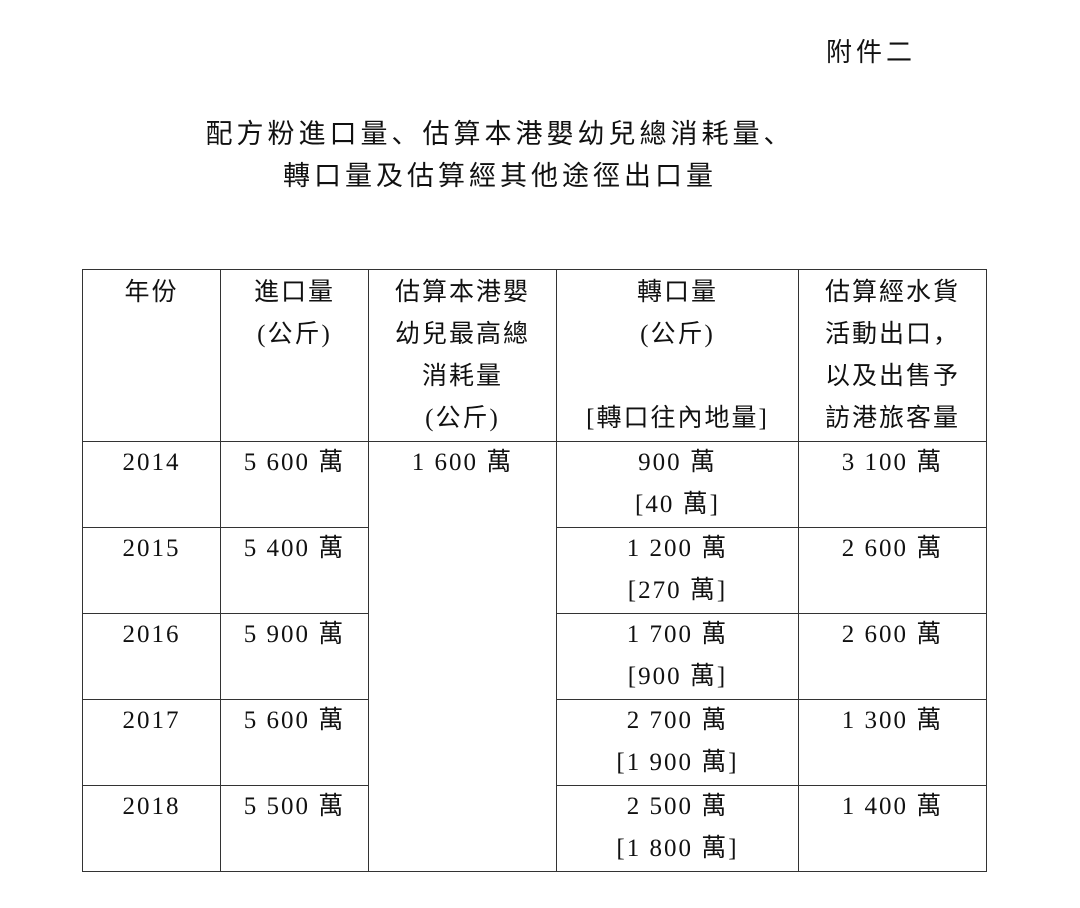  I want to click on parallel-trade-cell-text: 3 100 萬, so click(892, 462).